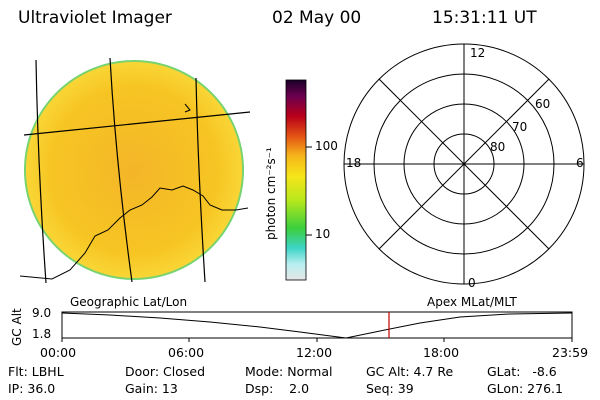 This screenshot has width=600, height=400. I want to click on geographic-label: Geographic Lat/Lon, so click(129, 302).